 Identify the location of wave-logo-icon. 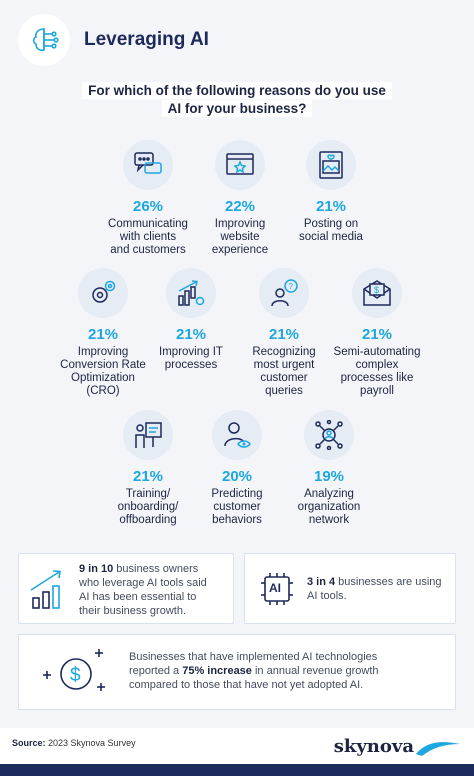
(438, 748).